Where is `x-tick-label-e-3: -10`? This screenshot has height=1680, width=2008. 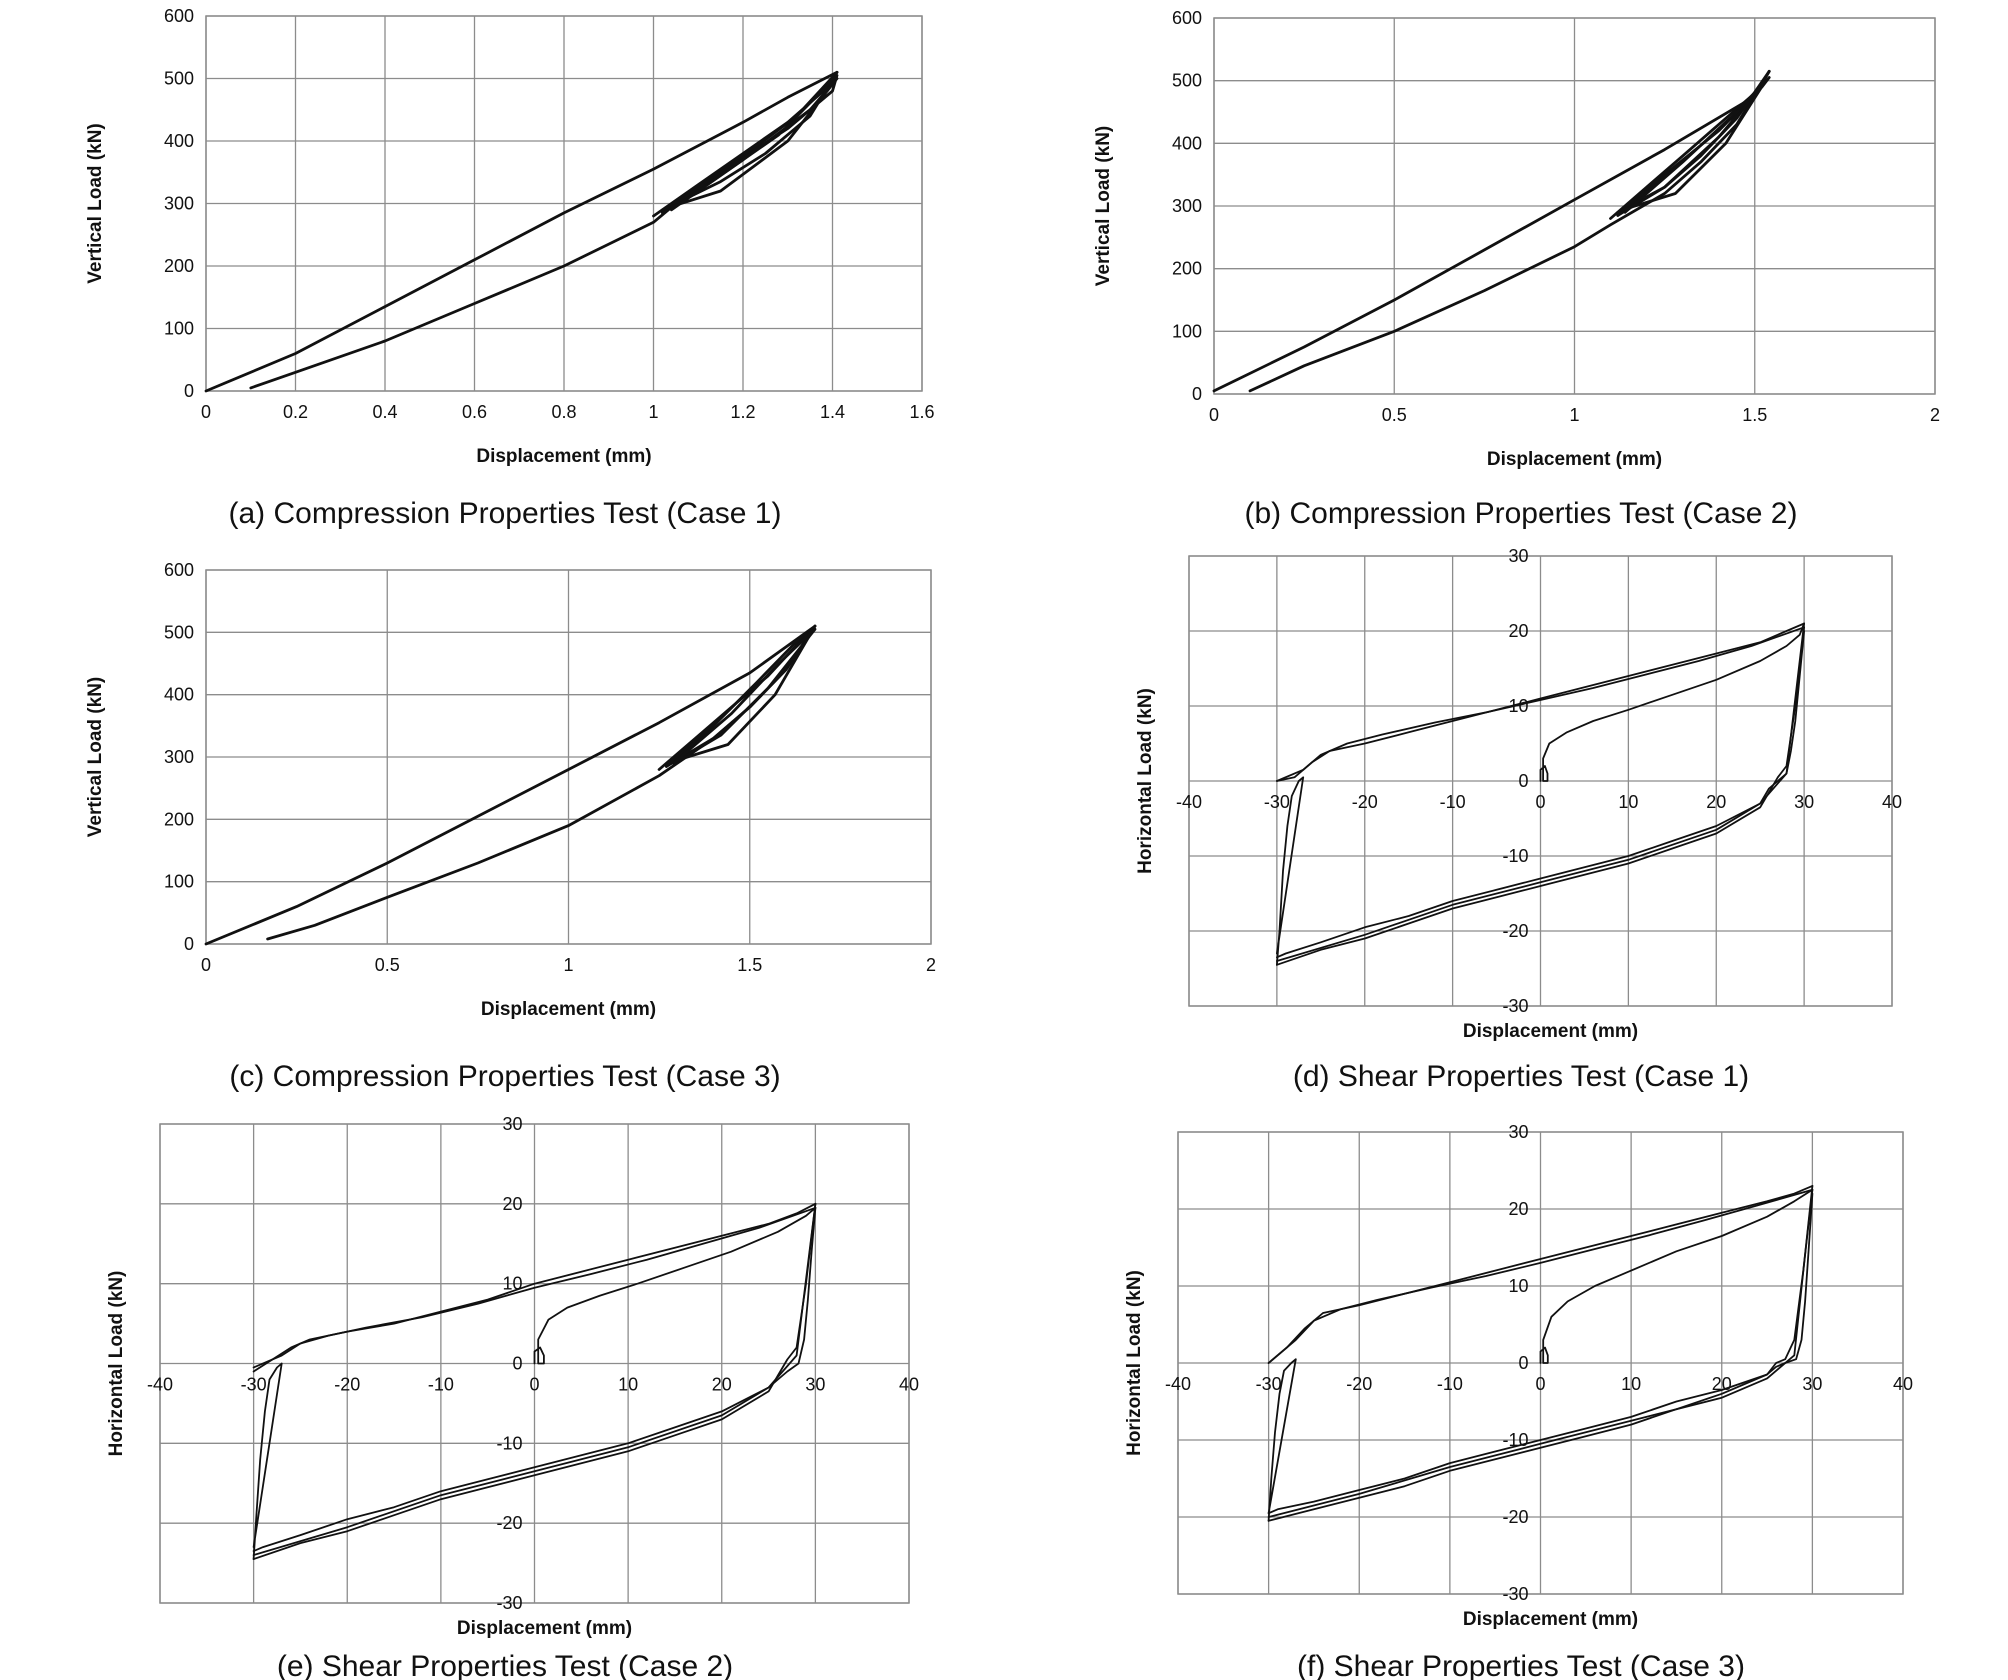
x-tick-label-e-3: -10 is located at coordinates (441, 1385).